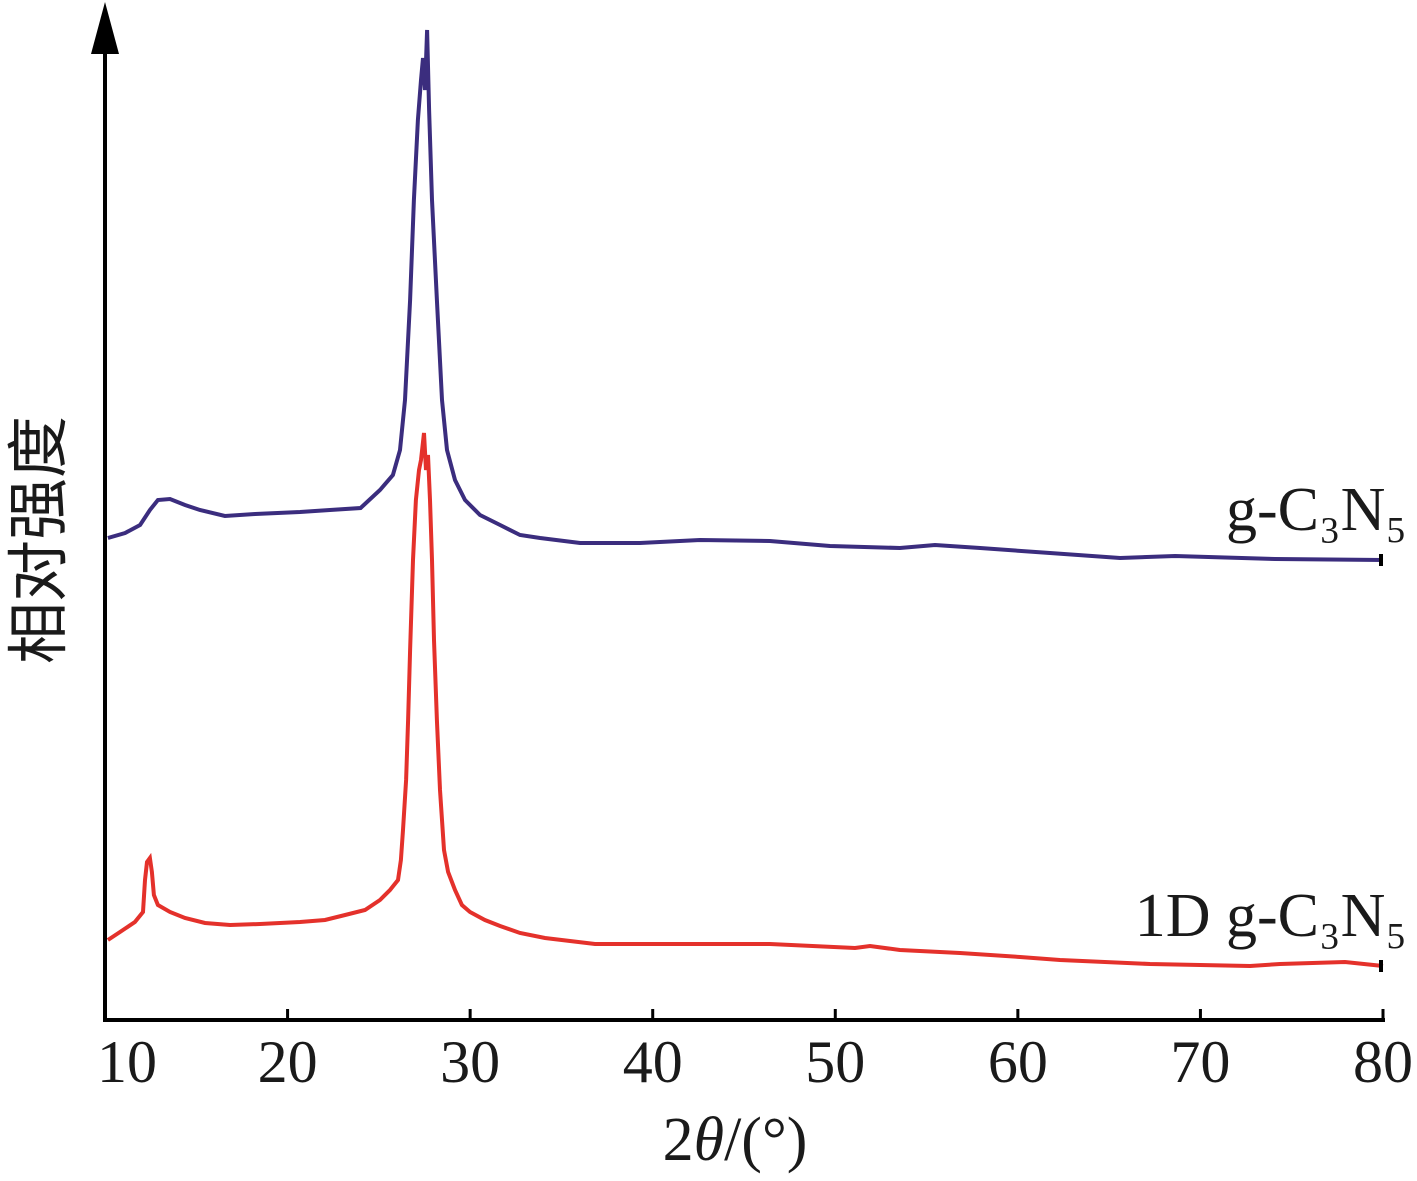  Describe the element at coordinates (1271, 916) in the screenshot. I see `series-label-2: 1D g-C₃N₅` at that location.